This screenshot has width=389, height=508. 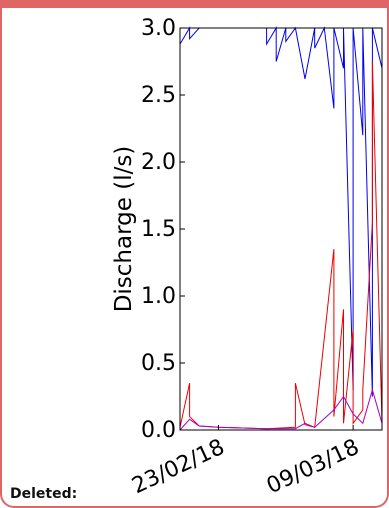 I want to click on y-tick-label-3: 1.5, so click(x=158, y=229).